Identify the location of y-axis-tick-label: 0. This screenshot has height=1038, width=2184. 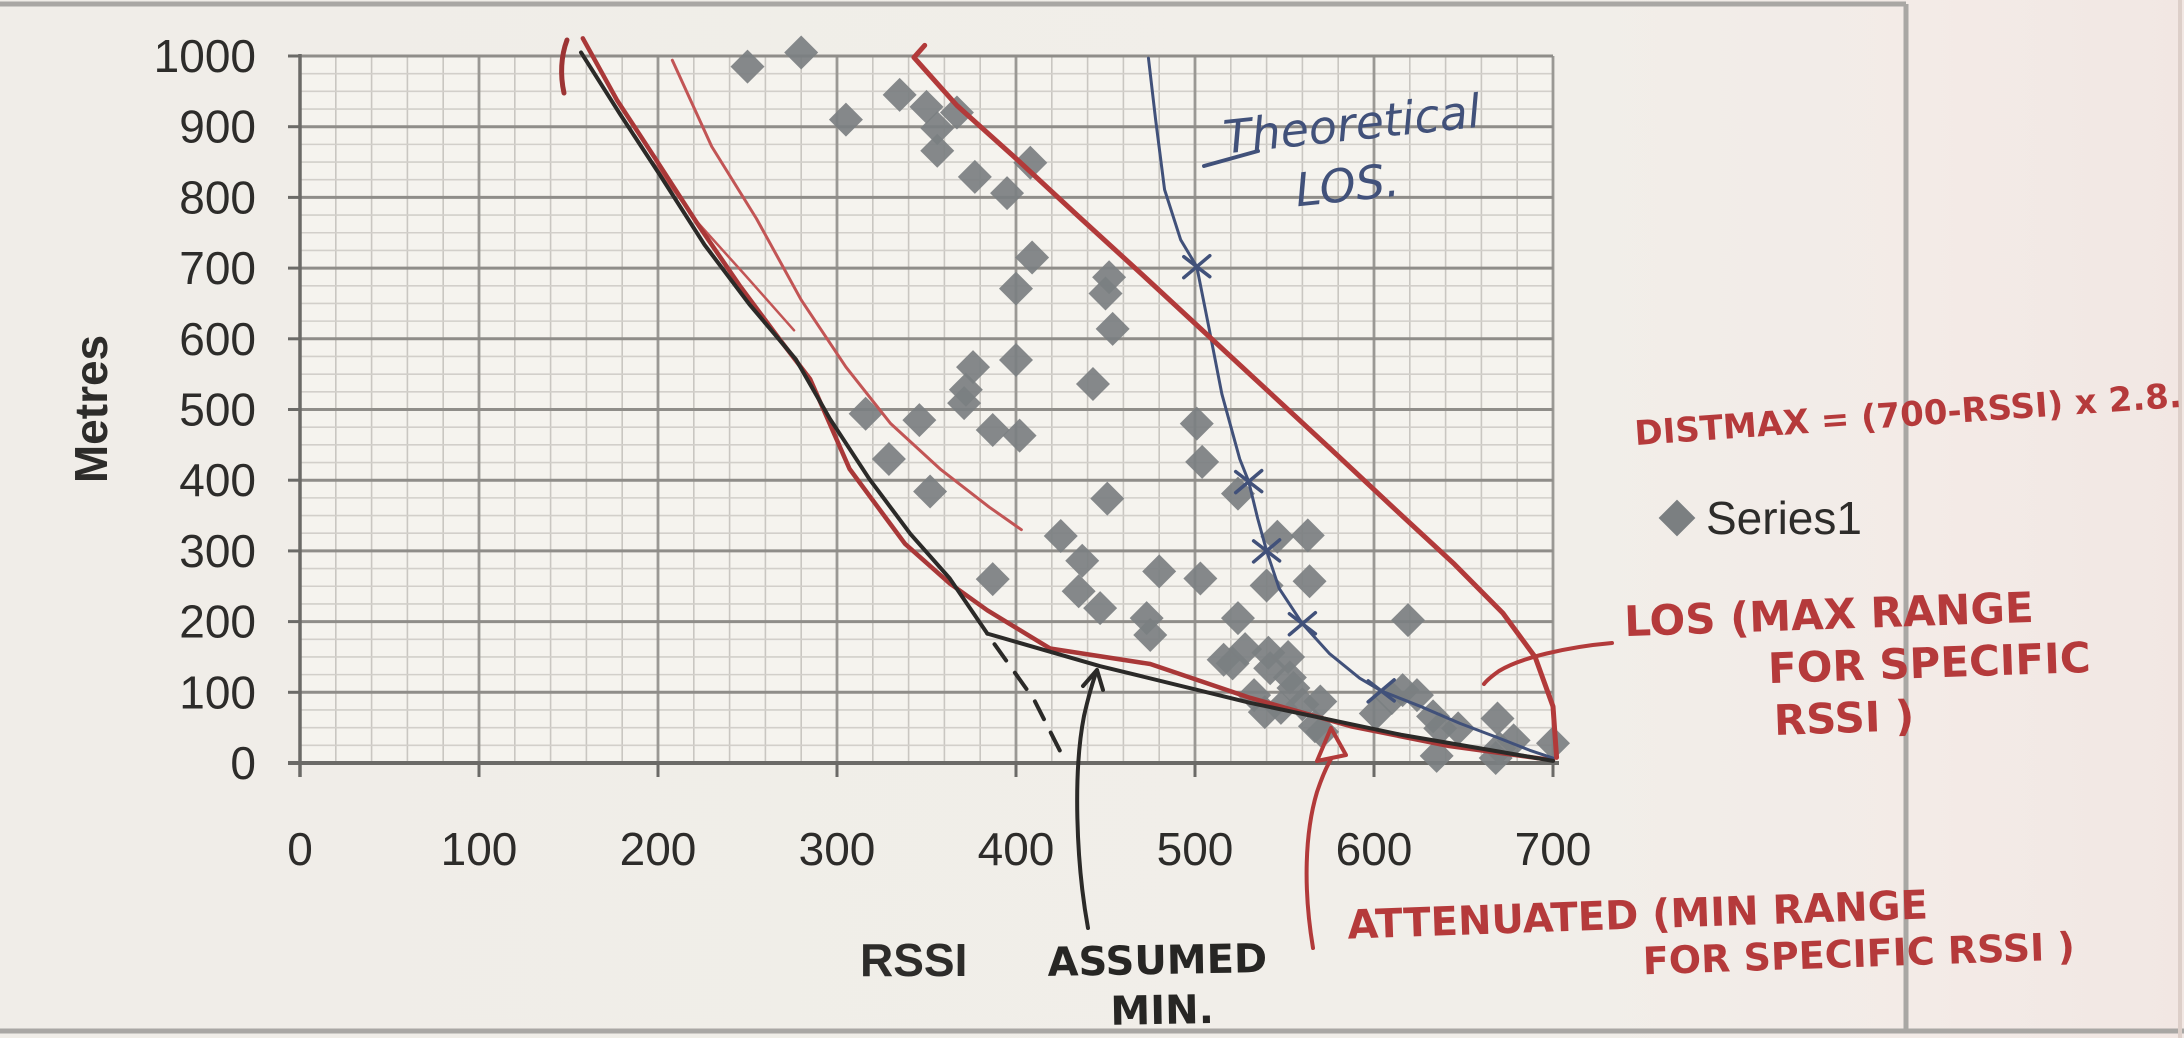
(243, 763).